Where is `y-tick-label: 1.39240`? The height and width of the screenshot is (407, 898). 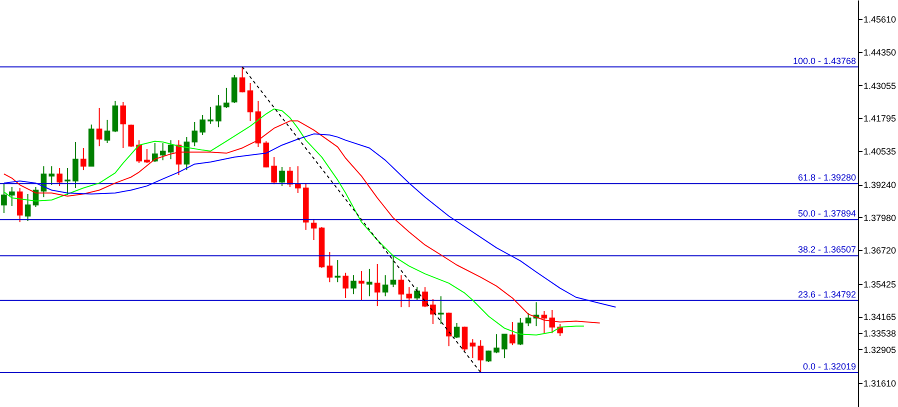 y-tick-label: 1.39240 is located at coordinates (880, 185).